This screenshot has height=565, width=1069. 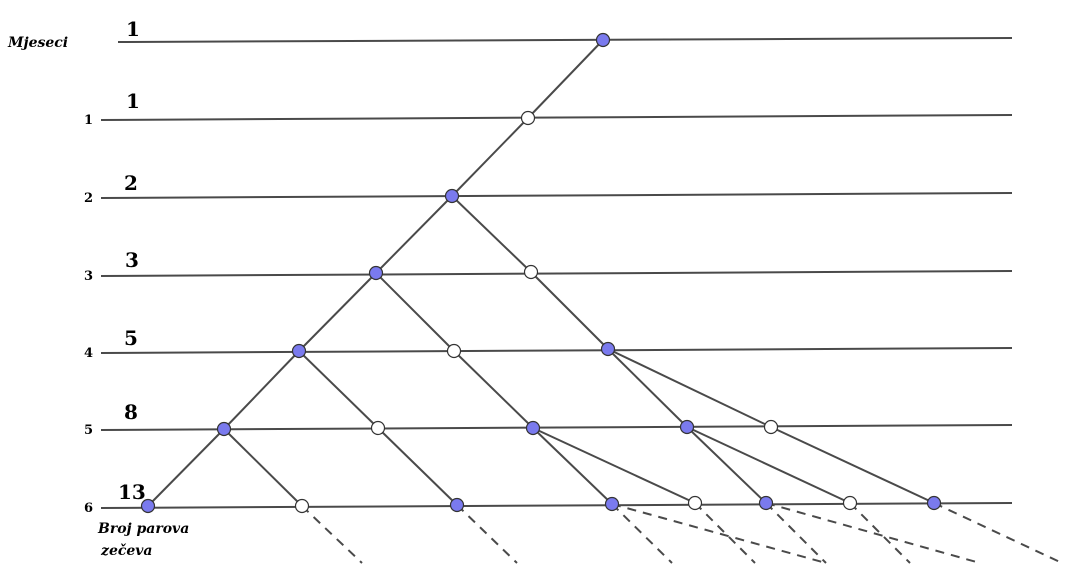 I want to click on pairs-label-line2: zečeva, so click(x=126, y=551).